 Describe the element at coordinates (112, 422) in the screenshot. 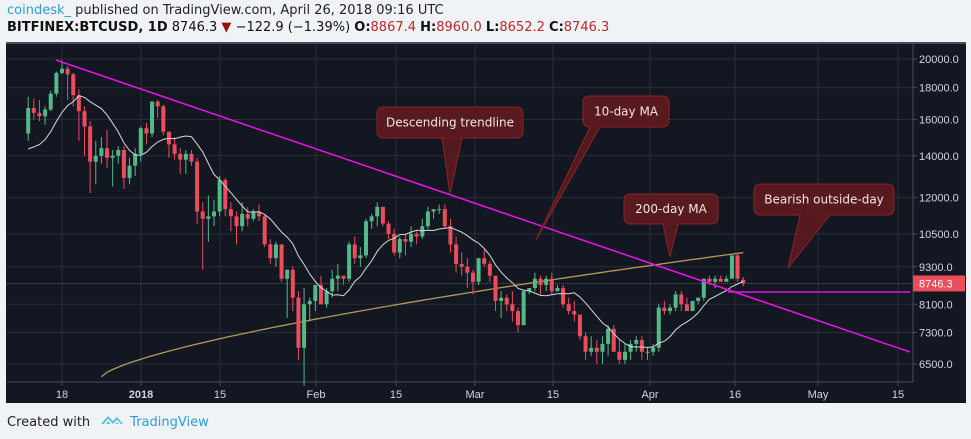

I see `tradingview-logo-icon` at that location.